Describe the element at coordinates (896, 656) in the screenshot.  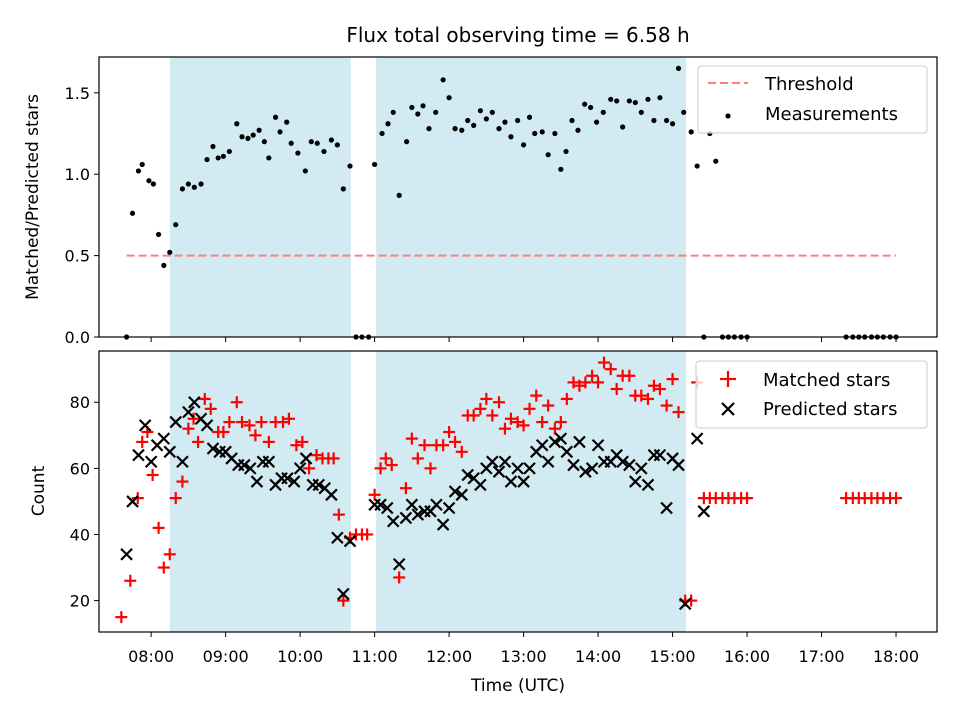
I see `x-tick-label: 18:00` at that location.